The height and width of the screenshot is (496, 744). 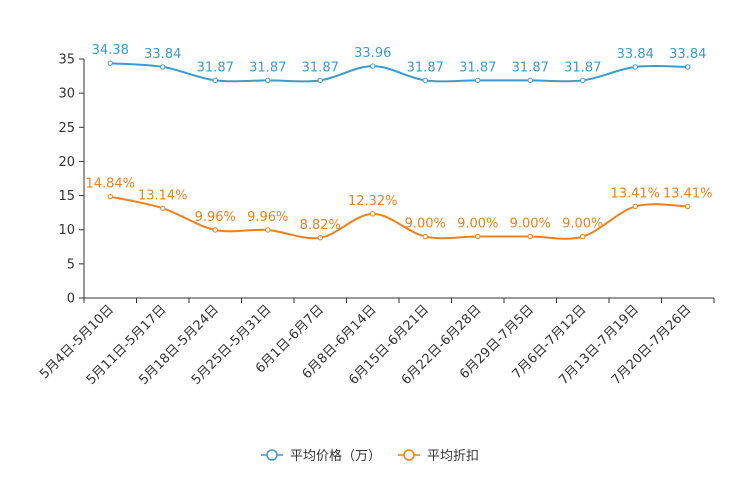 I want to click on y-tick-label: 30, so click(x=66, y=94).